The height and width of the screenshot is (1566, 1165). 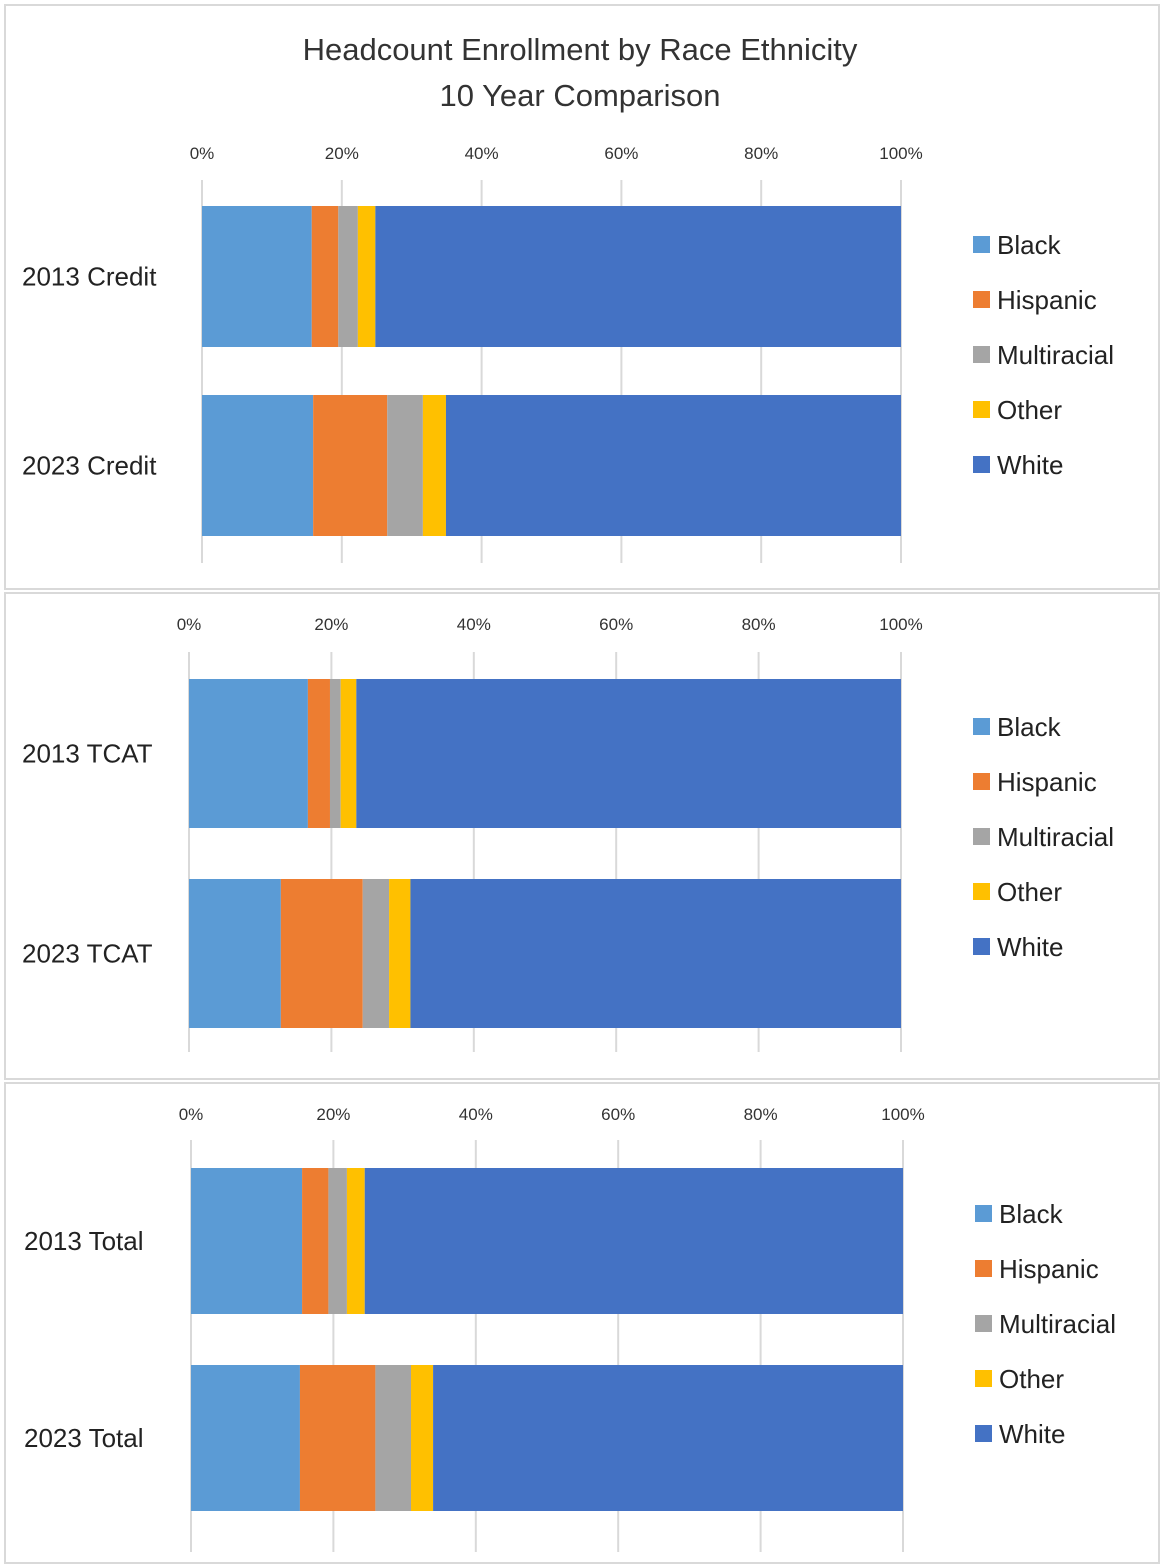 I want to click on category-label: 2023 Total, so click(x=84, y=1438).